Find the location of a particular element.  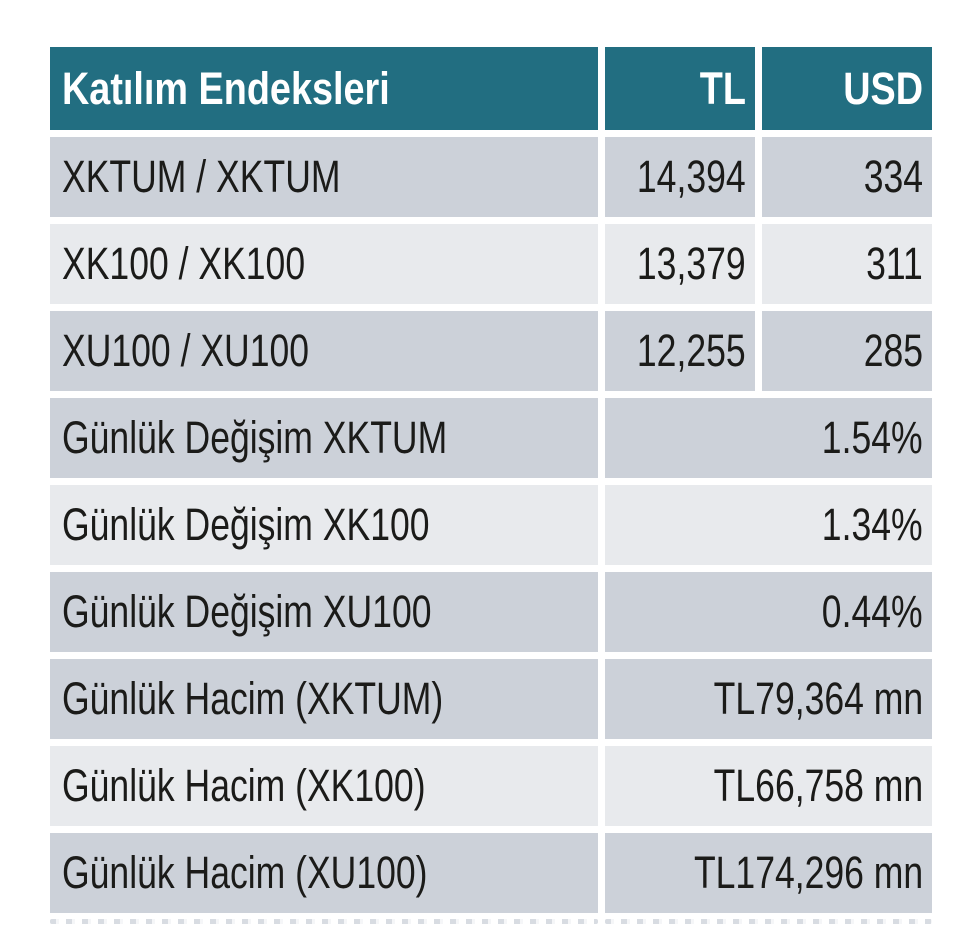

row-xk100-tl-value: 13,379 is located at coordinates (680, 264).